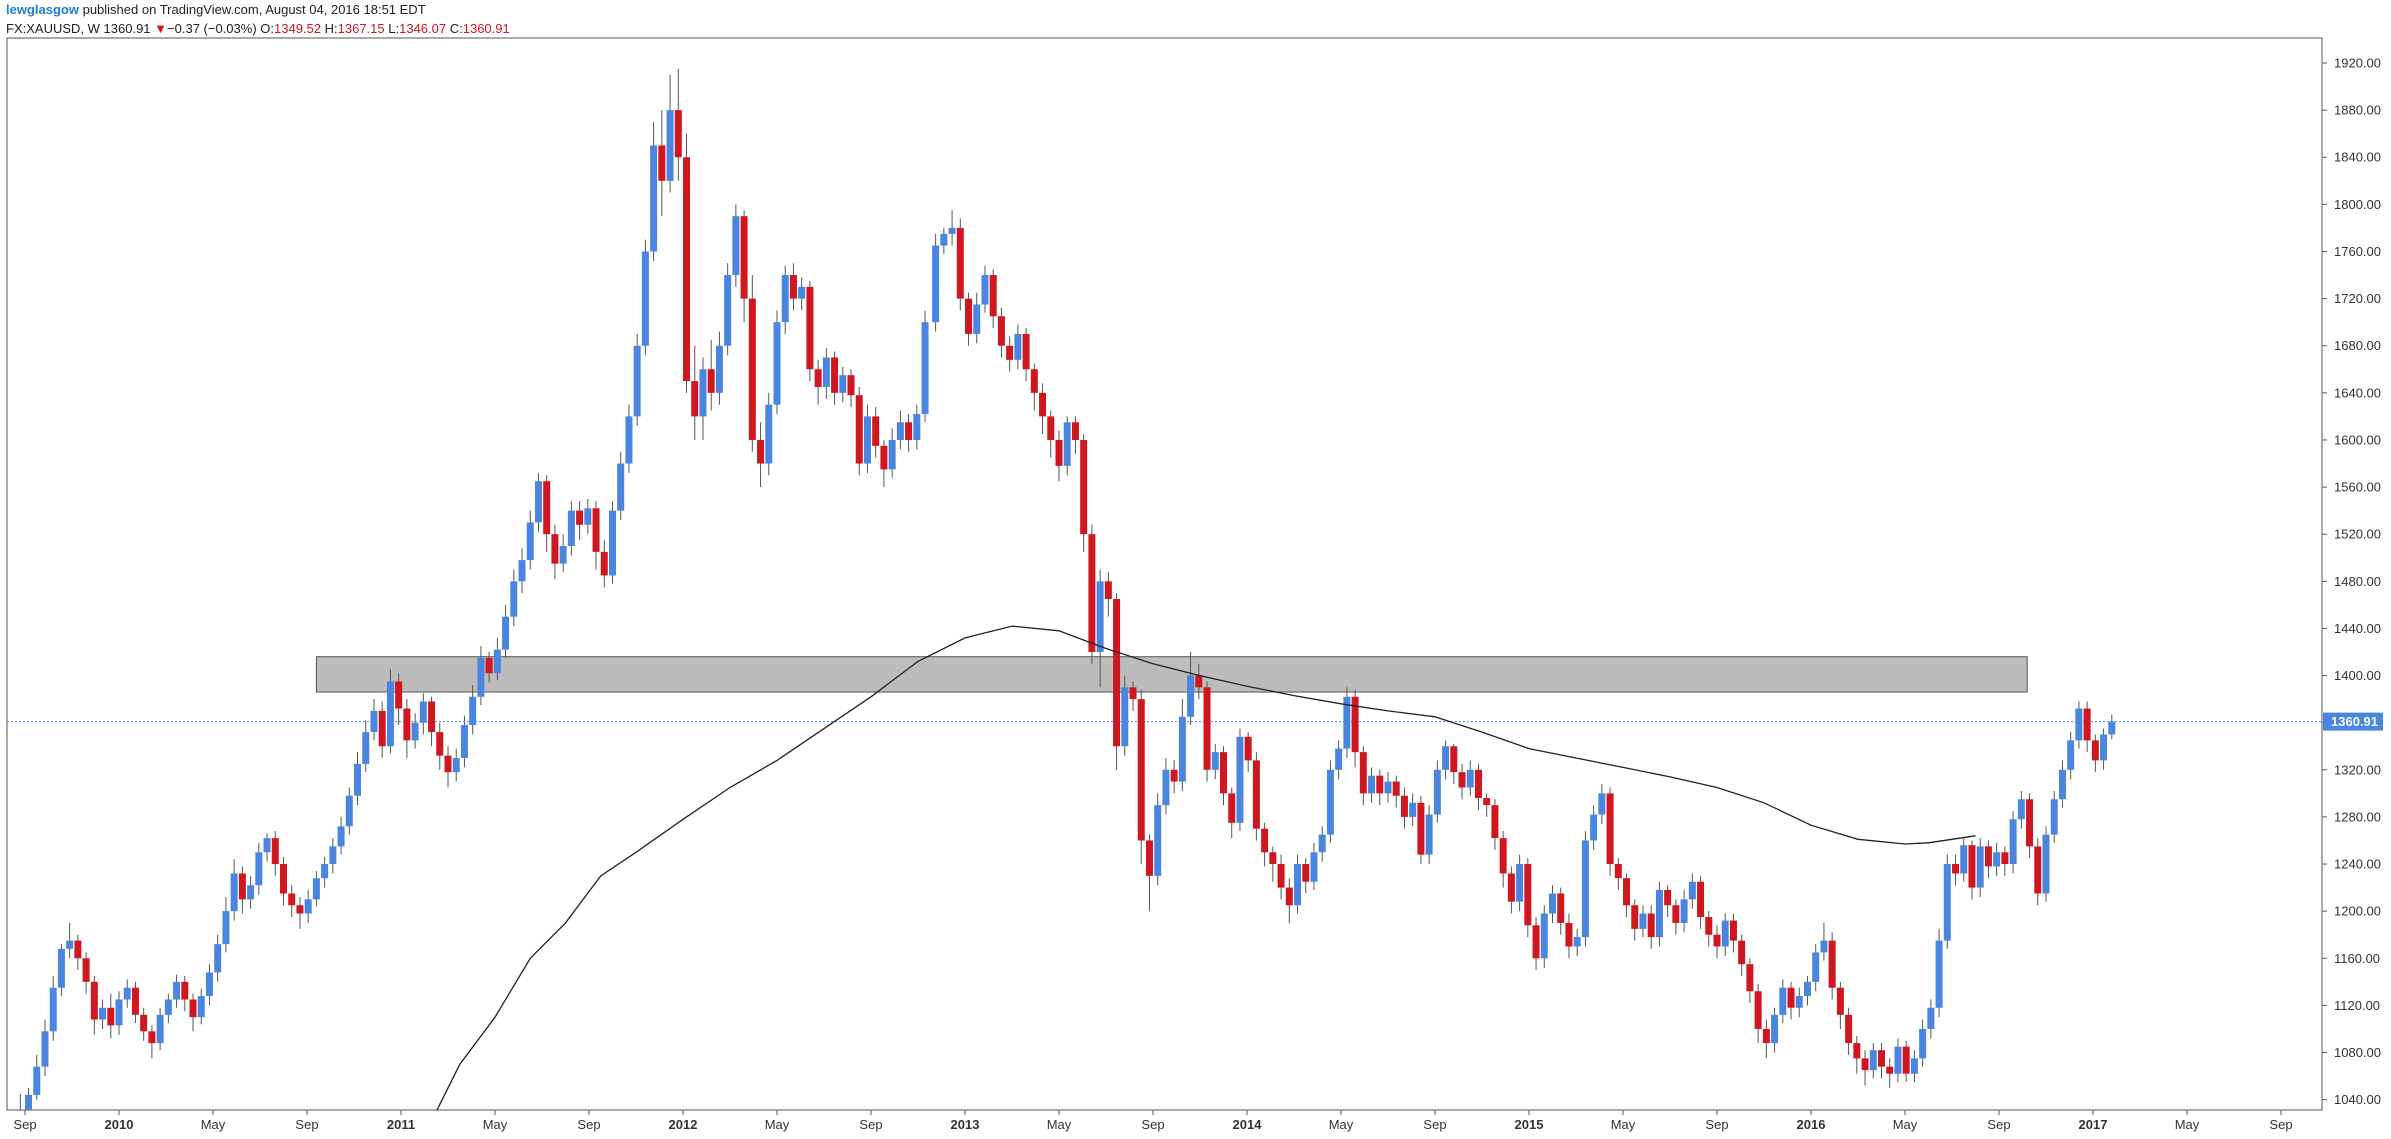 The height and width of the screenshot is (1139, 2391). What do you see at coordinates (2357, 958) in the screenshot?
I see `y-tick-label: 1160.00` at bounding box center [2357, 958].